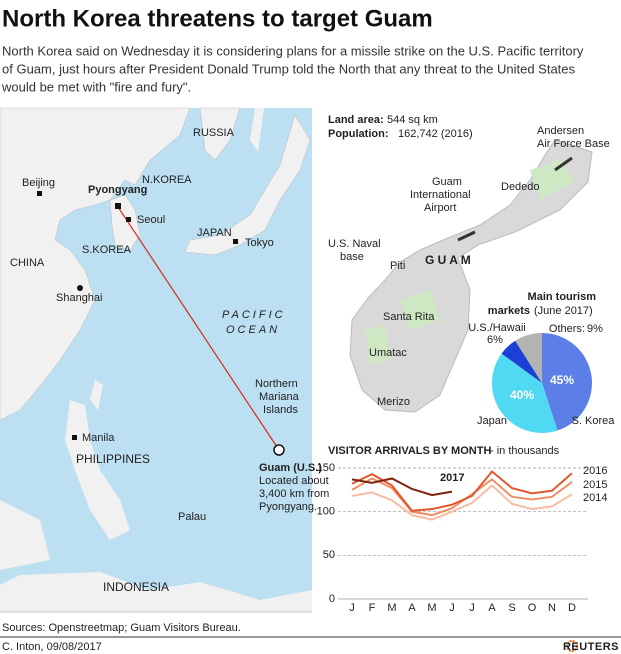  Describe the element at coordinates (372, 608) in the screenshot. I see `x-tick-label: F` at that location.